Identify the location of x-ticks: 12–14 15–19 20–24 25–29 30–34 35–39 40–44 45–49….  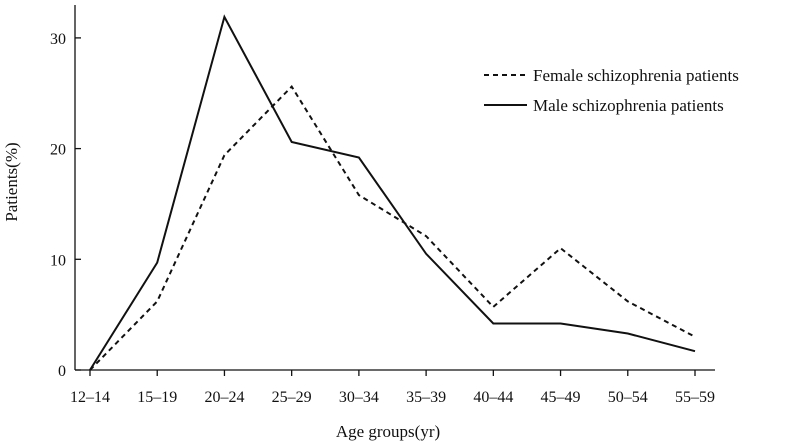
(392, 388).